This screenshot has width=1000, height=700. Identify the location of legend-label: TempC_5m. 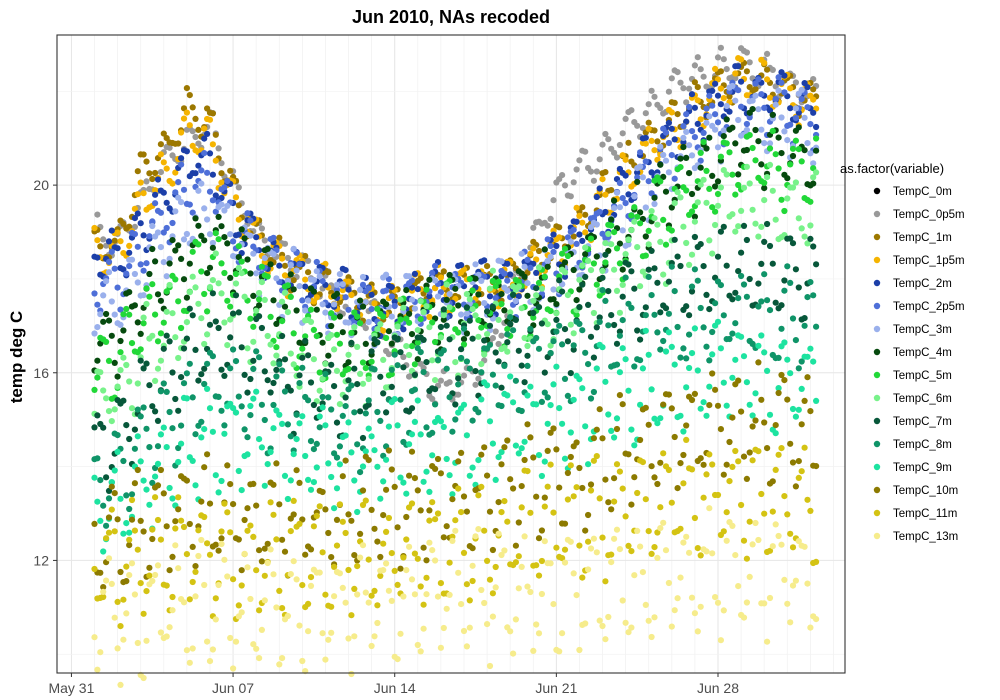
(922, 376).